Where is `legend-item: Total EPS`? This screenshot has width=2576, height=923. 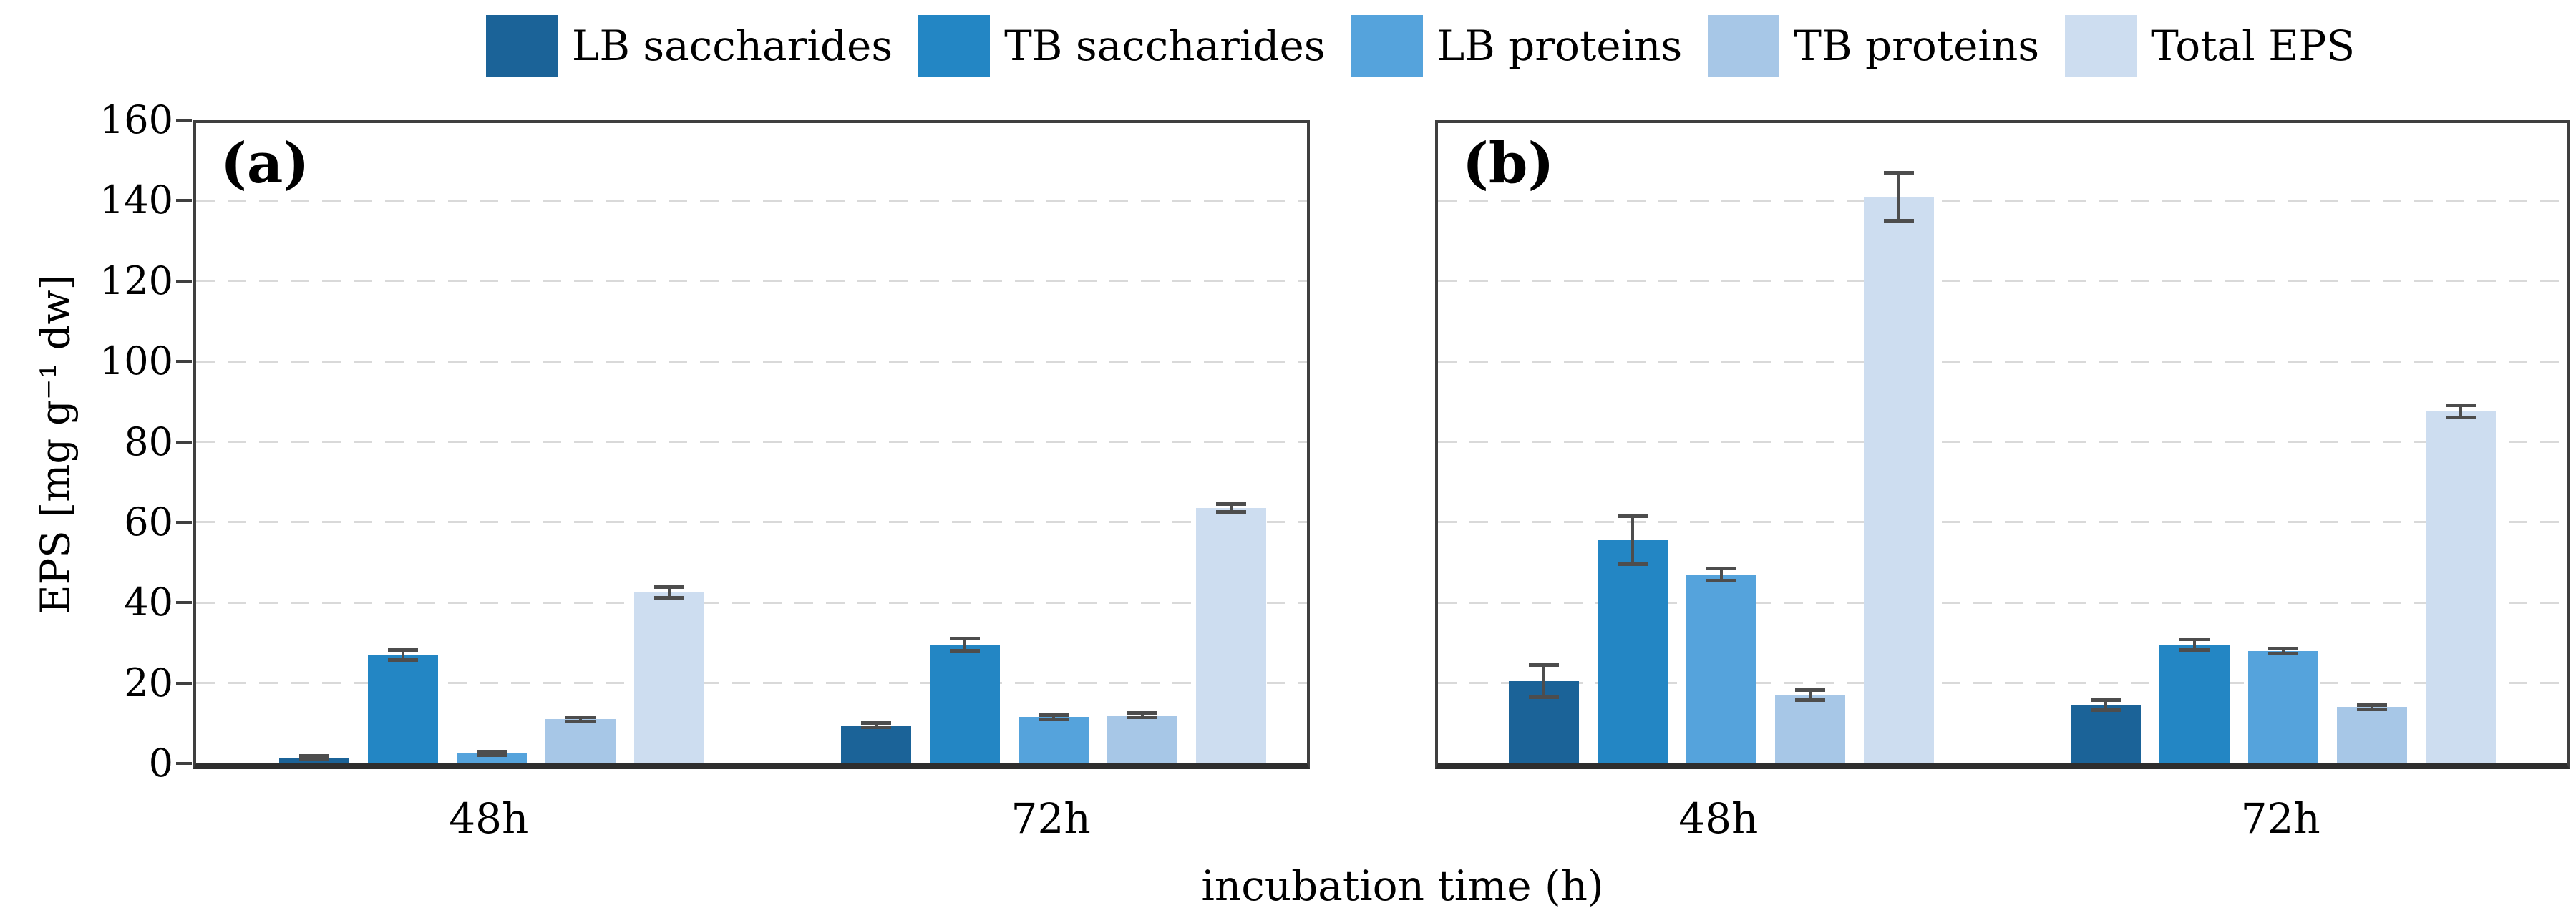
legend-item: Total EPS is located at coordinates (2210, 46).